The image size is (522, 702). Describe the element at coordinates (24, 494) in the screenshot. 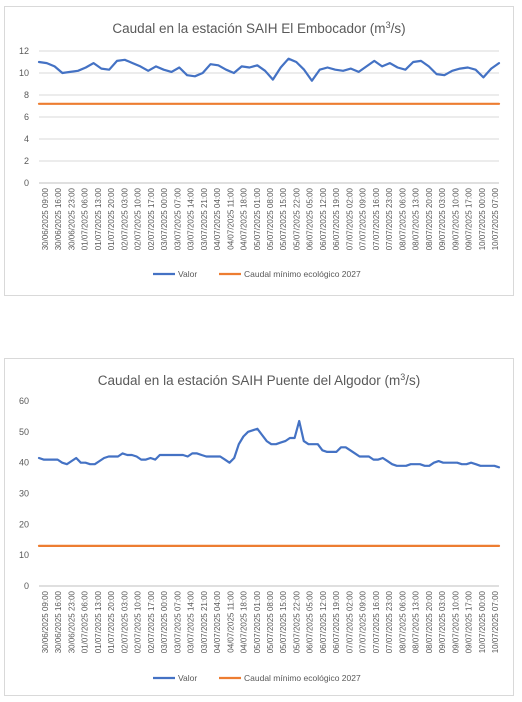

I see `y-tick-label: 30` at that location.